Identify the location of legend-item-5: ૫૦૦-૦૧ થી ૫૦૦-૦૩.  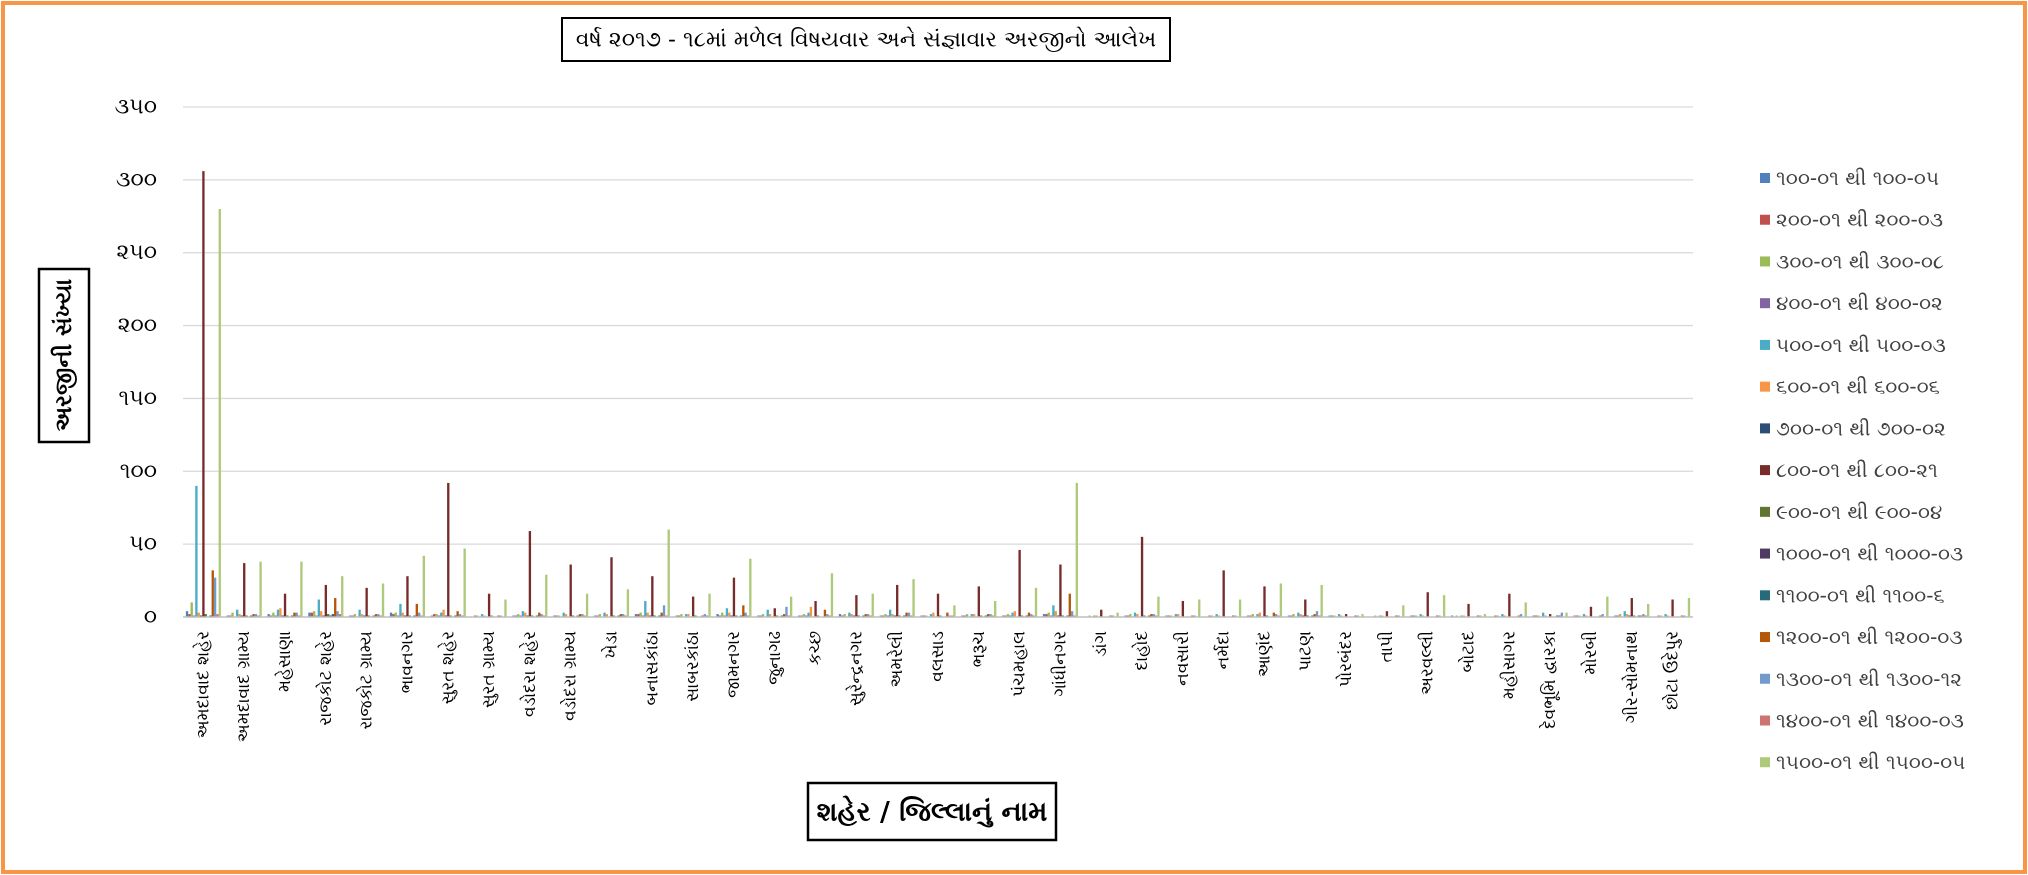
(1853, 345).